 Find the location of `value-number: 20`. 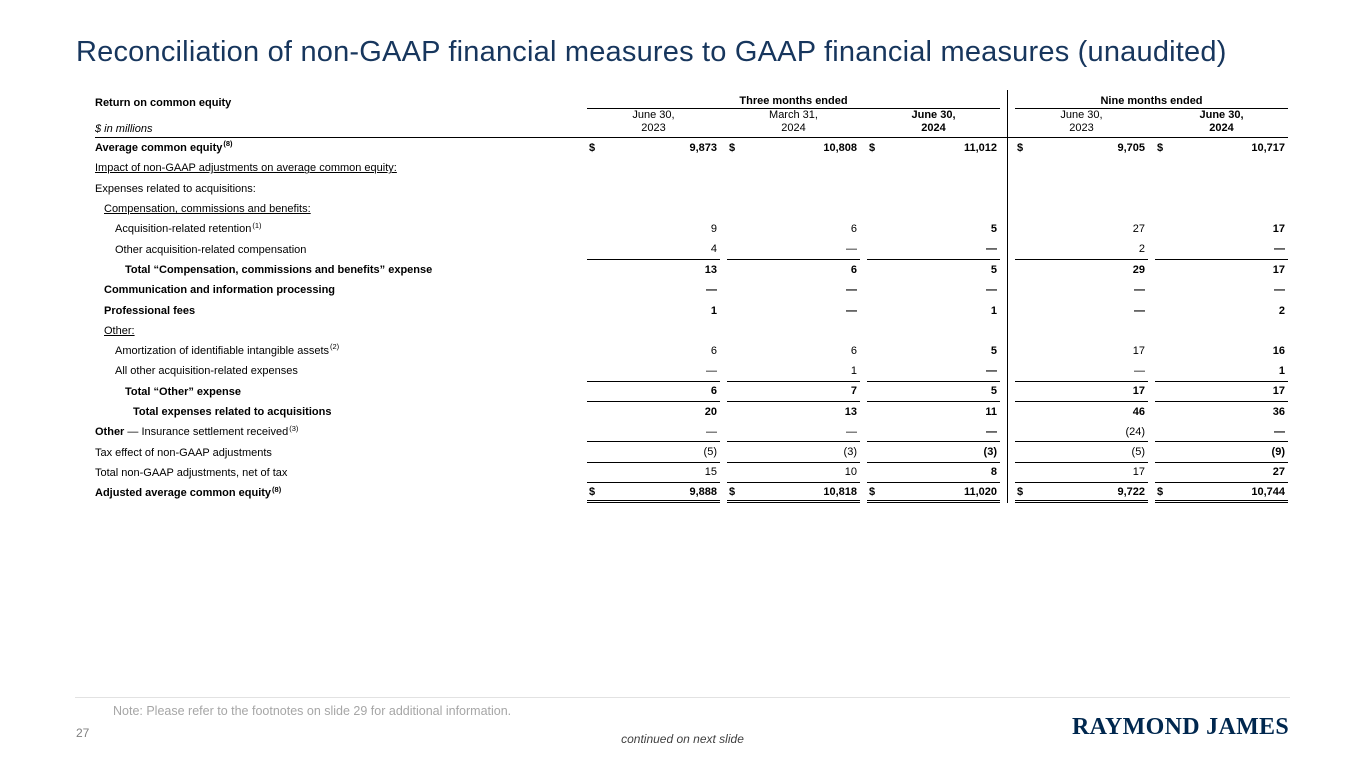

value-number: 20 is located at coordinates (710, 412).